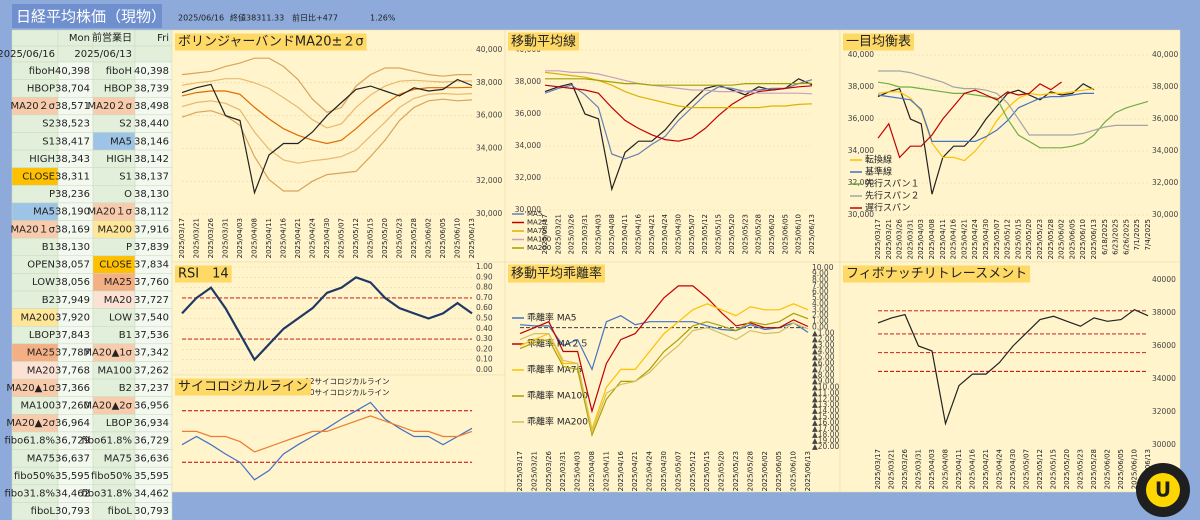  I want to click on x-tick-label: 2025/05/15, so click(371, 238).